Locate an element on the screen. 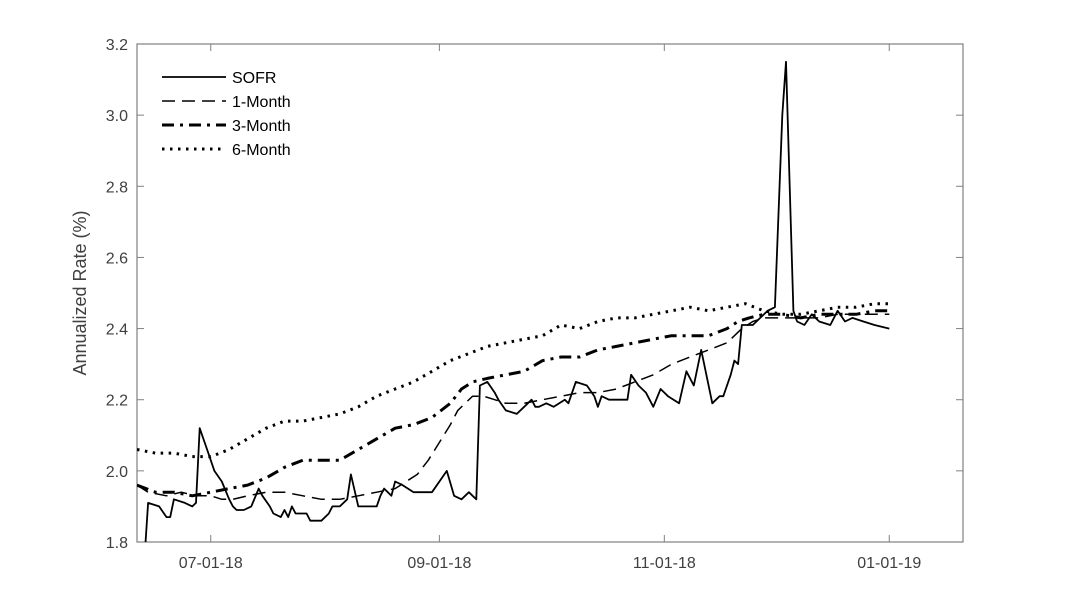 The height and width of the screenshot is (609, 1065). y-tick-label: 2.6 is located at coordinates (117, 258).